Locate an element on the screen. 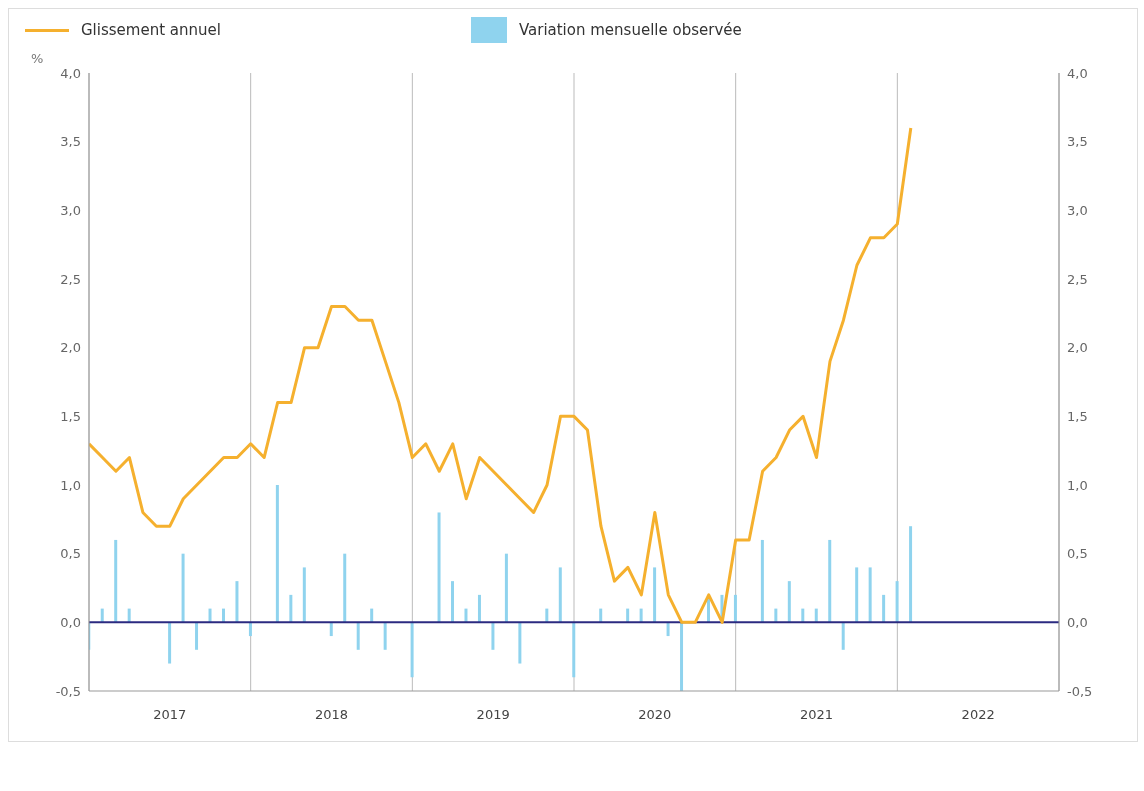 Image resolution: width=1144 pixels, height=791 pixels. x-tick-label: 2022 is located at coordinates (978, 714).